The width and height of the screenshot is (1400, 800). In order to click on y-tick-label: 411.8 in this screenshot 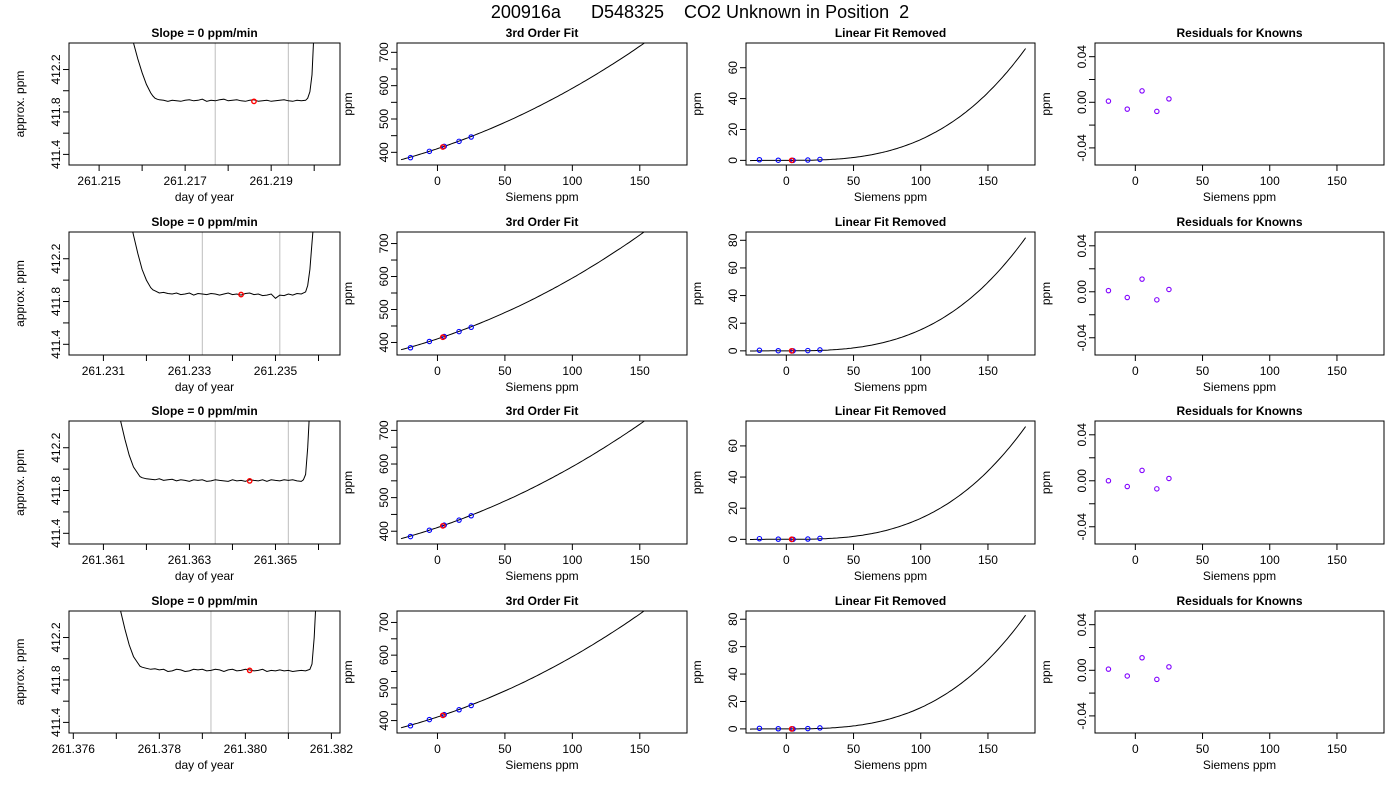, I will do `click(56, 301)`.